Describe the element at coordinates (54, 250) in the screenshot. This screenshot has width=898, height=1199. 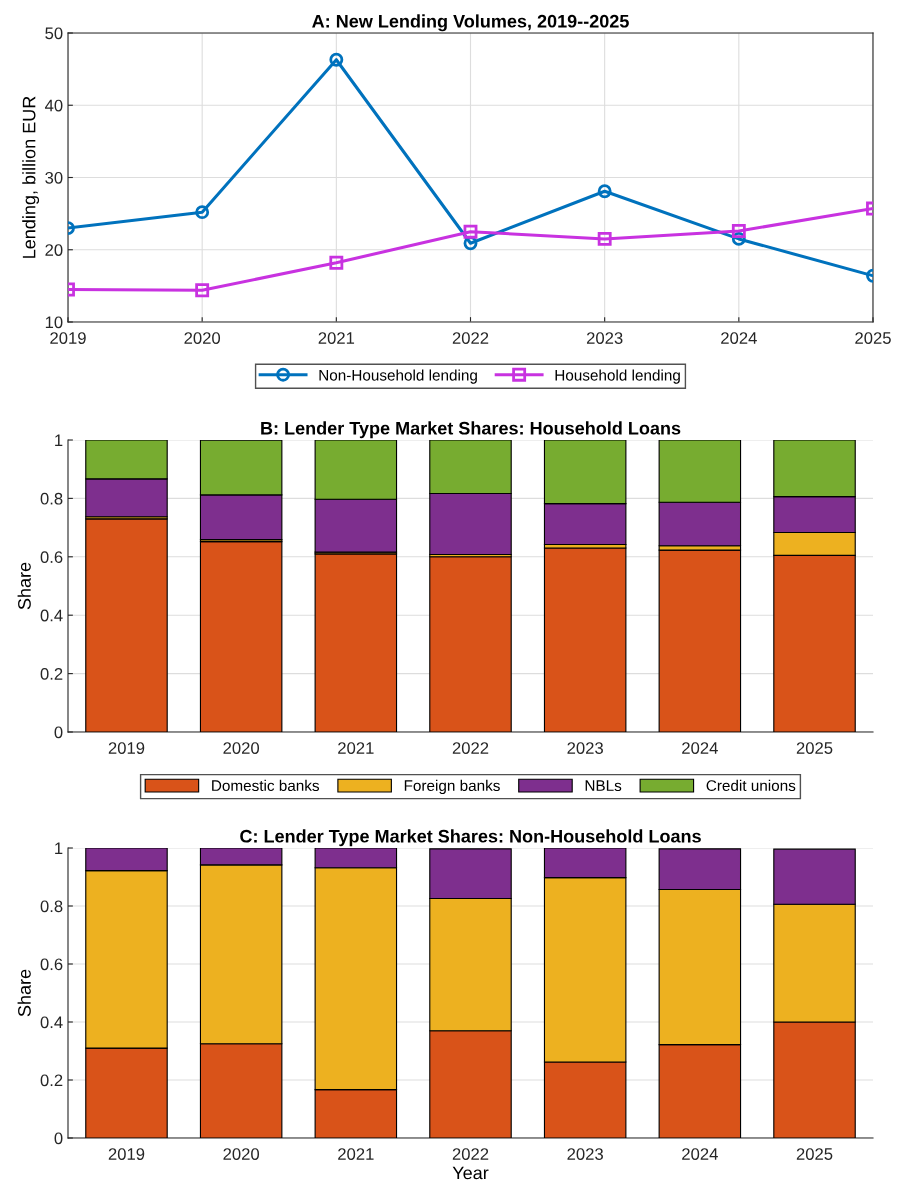
I see `y-tick-label: 20` at that location.